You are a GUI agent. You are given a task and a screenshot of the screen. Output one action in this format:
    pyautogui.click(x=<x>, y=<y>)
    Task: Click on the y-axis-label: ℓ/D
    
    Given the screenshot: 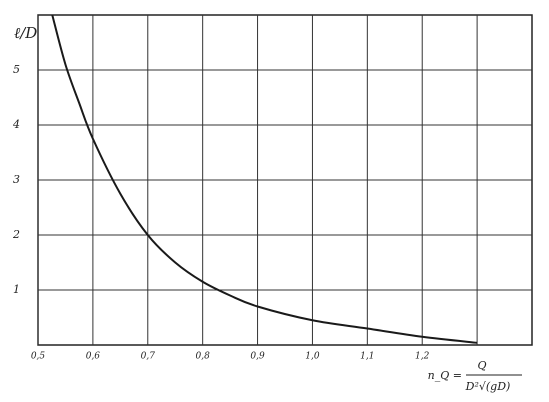 What is the action you would take?
    pyautogui.click(x=25, y=33)
    